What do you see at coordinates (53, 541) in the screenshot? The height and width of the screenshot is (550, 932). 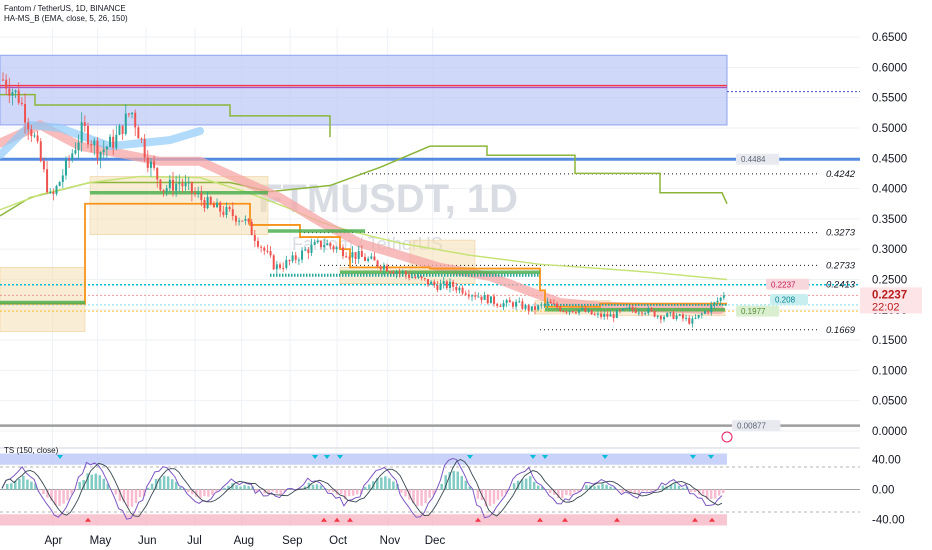 I see `time-axis-label: Apr` at bounding box center [53, 541].